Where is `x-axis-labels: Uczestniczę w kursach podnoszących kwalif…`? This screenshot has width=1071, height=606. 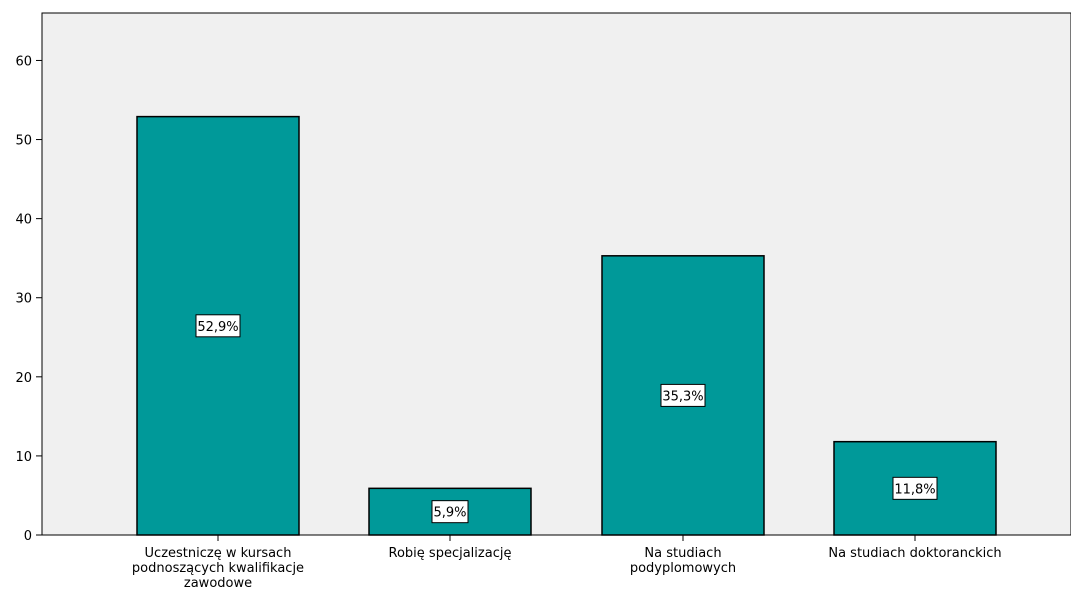
x-axis-labels: Uczestniczę w kursach podnoszących kwalif… is located at coordinates (567, 563).